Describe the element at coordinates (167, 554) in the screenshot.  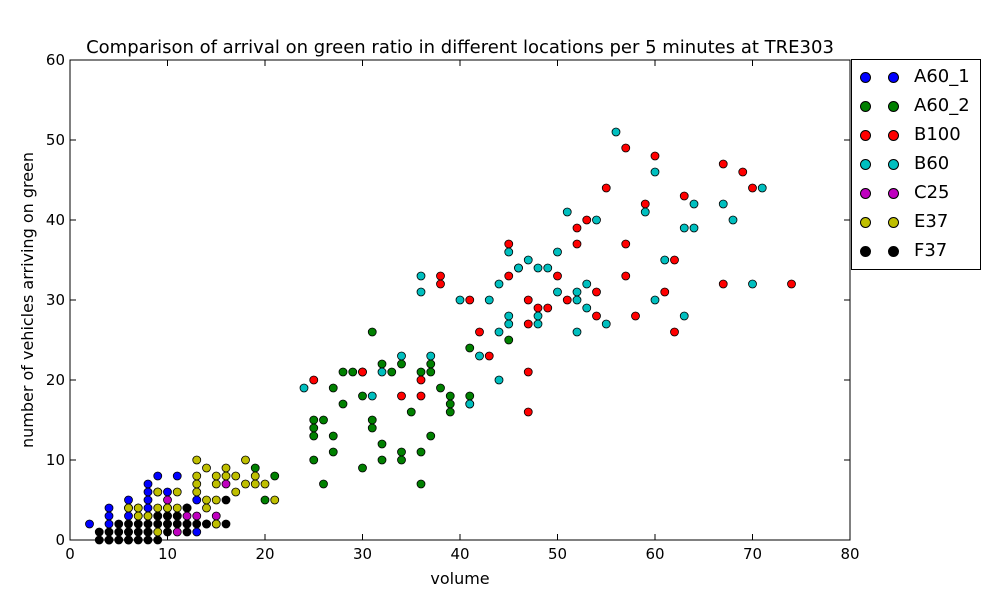
I see `x-tick-label: 10` at that location.